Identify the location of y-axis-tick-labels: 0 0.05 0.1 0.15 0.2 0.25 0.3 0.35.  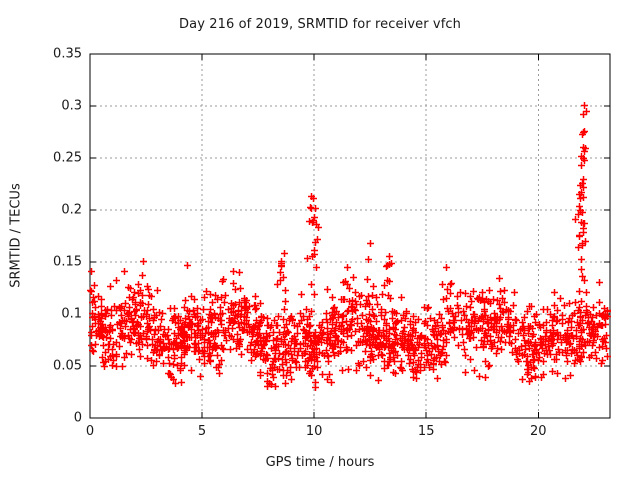
(51, 240).